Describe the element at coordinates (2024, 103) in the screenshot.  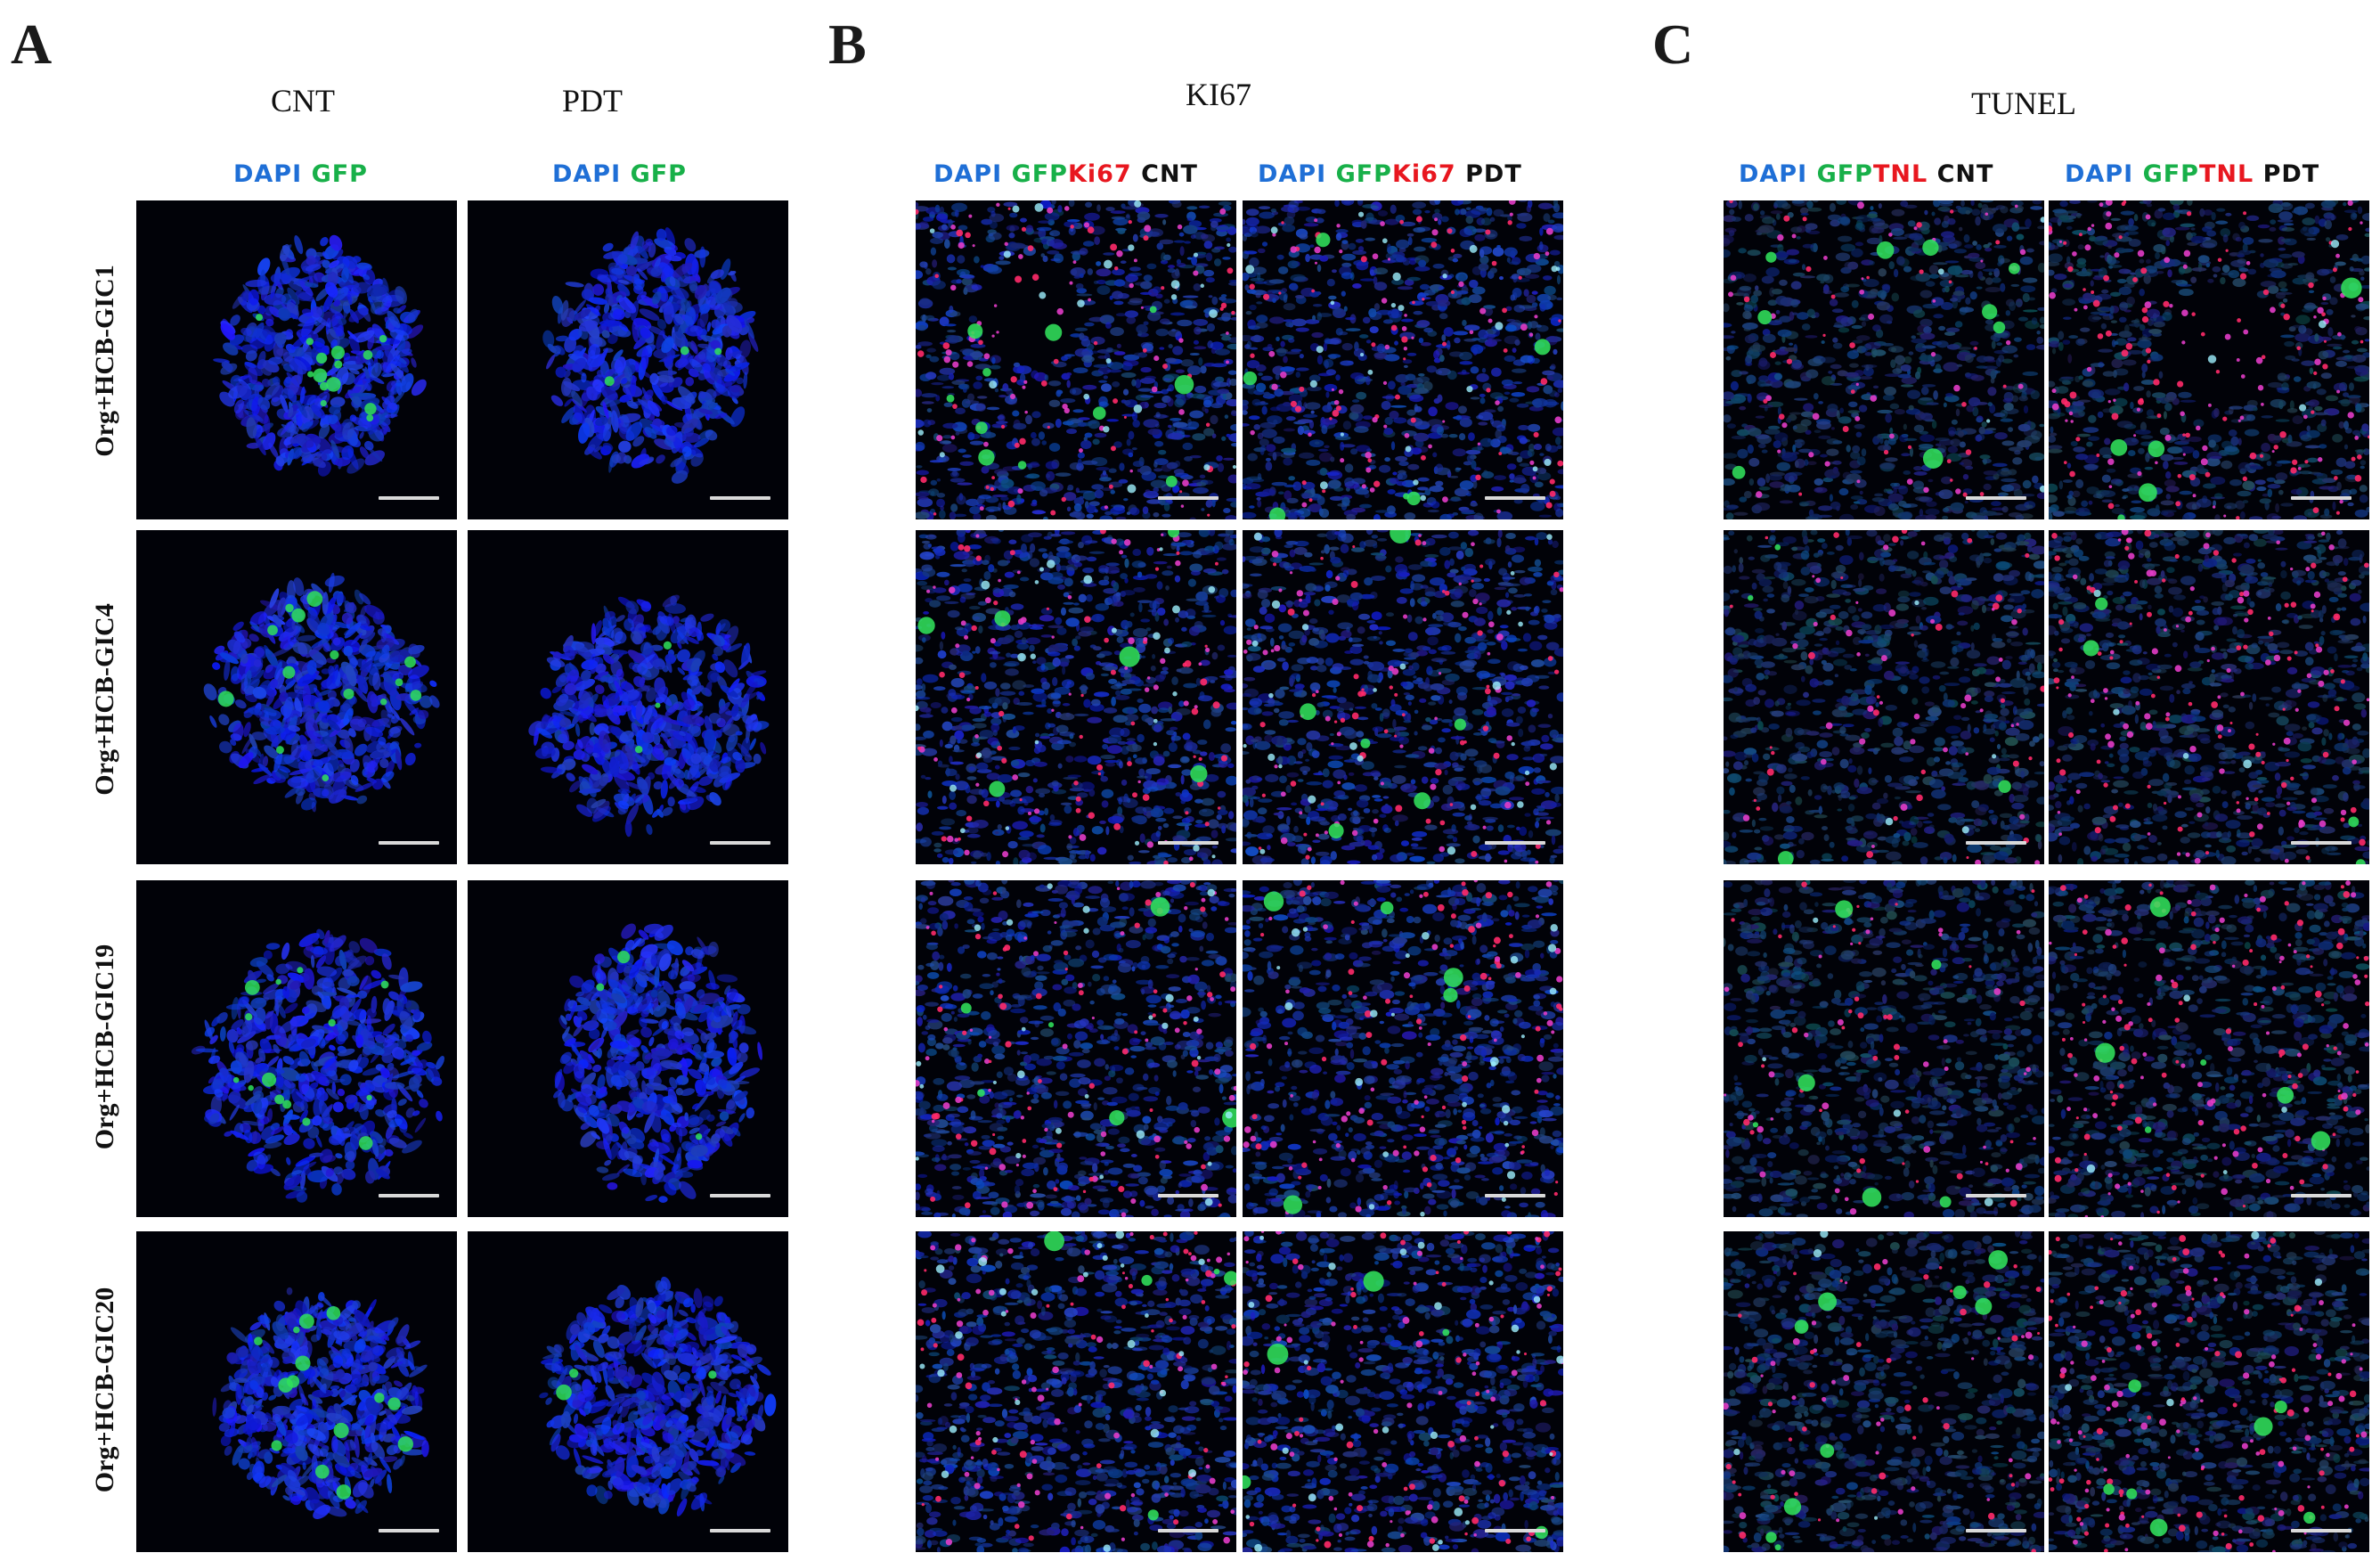
I see `panel-c-title: TUNEL` at that location.